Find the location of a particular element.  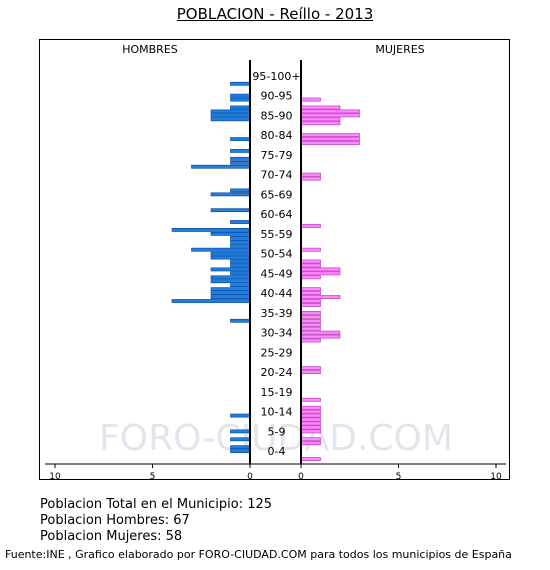

age-group-label: 55-59 is located at coordinates (277, 234).